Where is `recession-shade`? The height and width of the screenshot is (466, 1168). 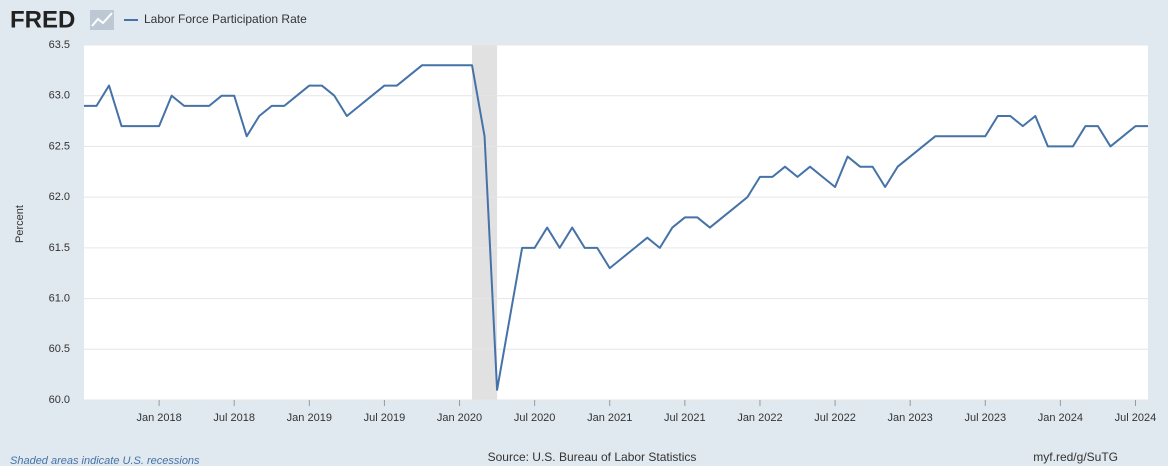
recession-shade is located at coordinates (485, 222).